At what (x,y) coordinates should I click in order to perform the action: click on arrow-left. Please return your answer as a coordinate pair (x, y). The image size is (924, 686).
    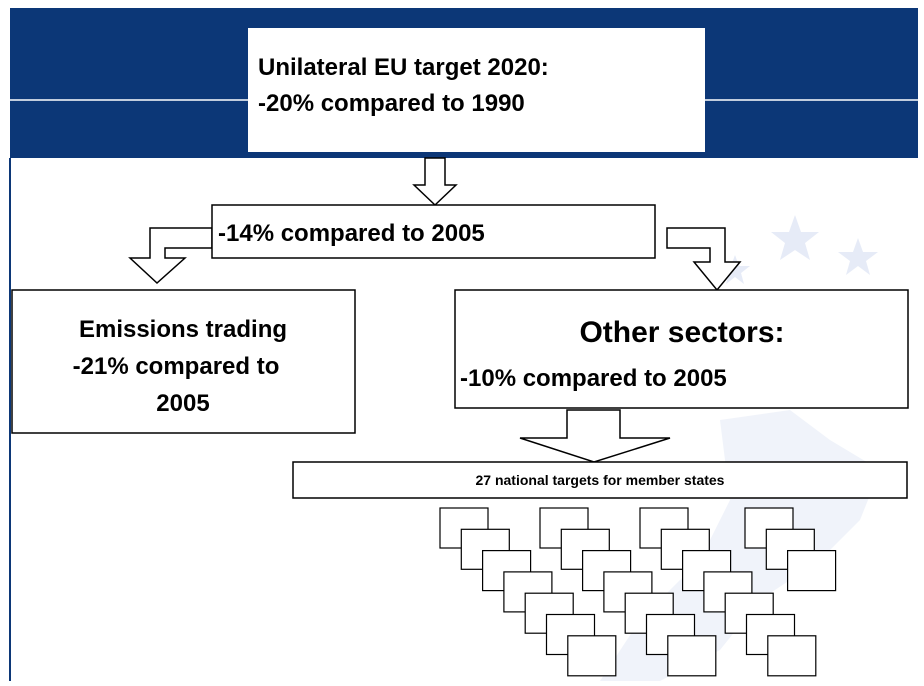
    Looking at the image, I should click on (170, 256).